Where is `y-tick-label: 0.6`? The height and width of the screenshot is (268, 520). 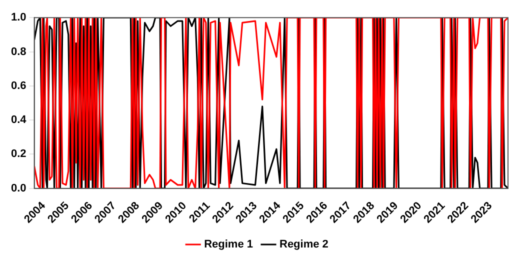
y-tick-label: 0.6 is located at coordinates (18, 86).